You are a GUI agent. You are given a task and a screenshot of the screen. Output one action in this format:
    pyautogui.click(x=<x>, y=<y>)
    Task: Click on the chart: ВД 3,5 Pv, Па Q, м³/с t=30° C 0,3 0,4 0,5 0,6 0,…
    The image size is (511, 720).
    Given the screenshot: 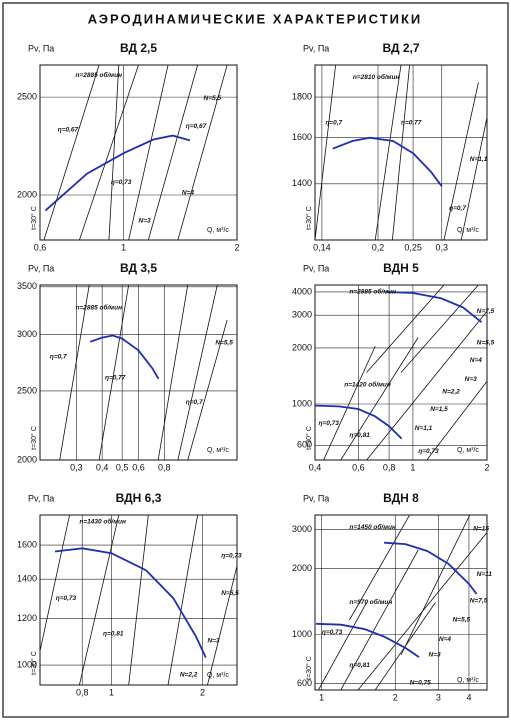 What is the action you would take?
    pyautogui.click(x=127, y=366)
    